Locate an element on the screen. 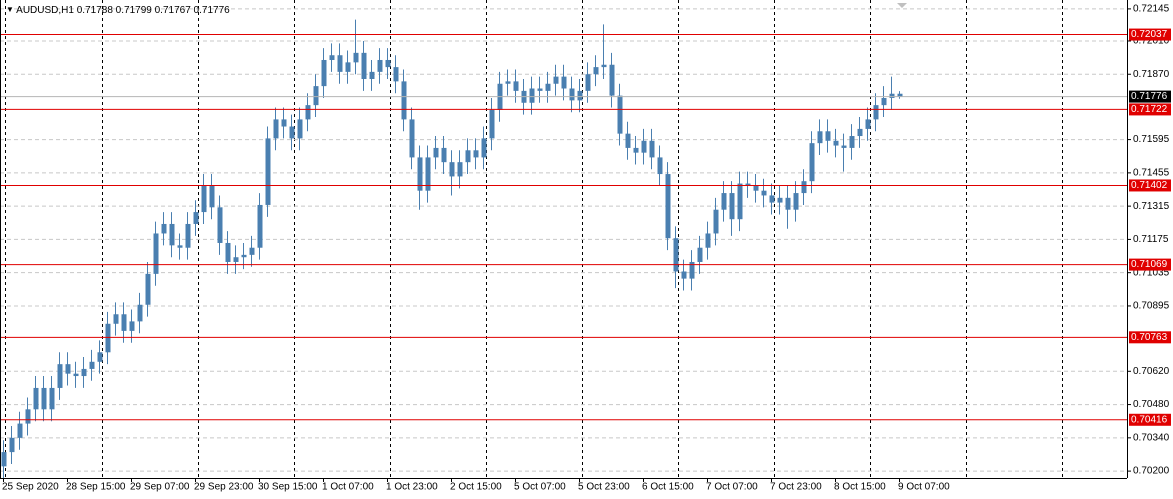 The image size is (1173, 499). y-tick-label: 0.71315 is located at coordinates (1151, 206).